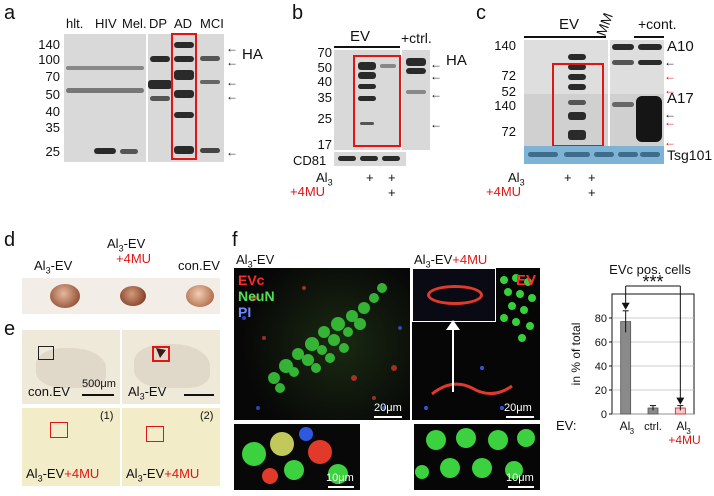 The image size is (714, 496). What do you see at coordinates (477, 457) in the screenshot?
I see `micrograph-bottom-right: 10μm` at bounding box center [477, 457].